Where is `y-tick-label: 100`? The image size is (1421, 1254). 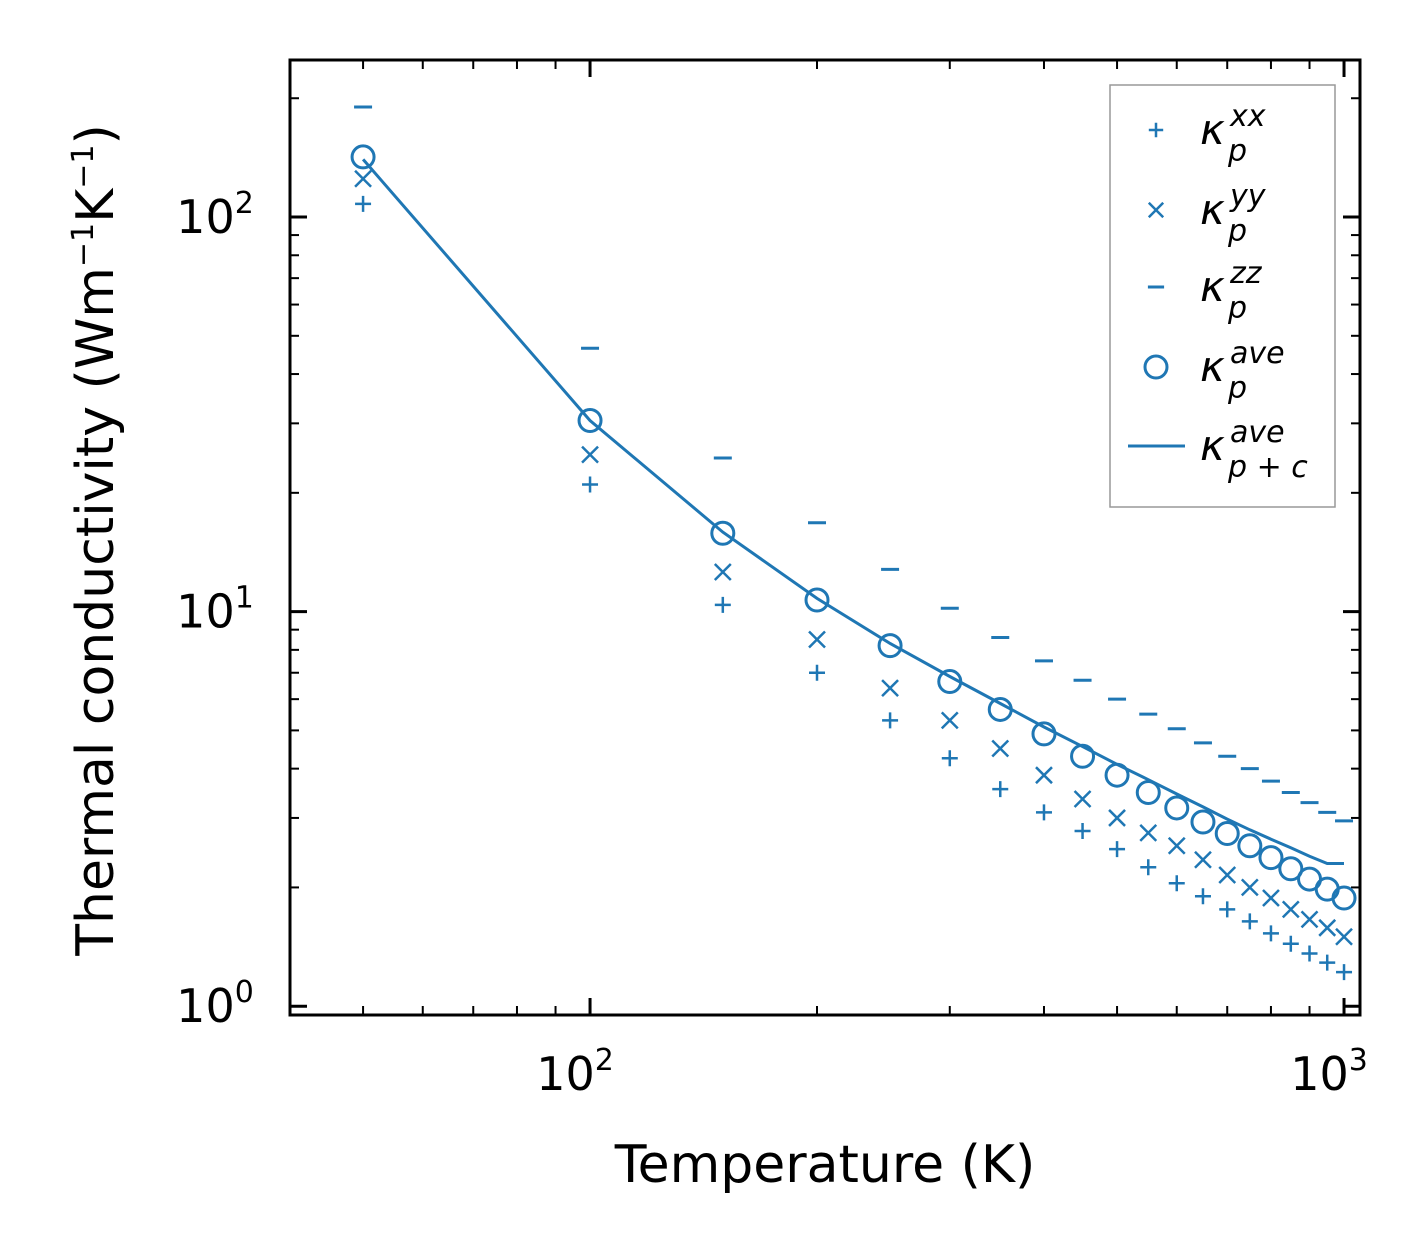
y-tick-label: 100 is located at coordinates (215, 1004).